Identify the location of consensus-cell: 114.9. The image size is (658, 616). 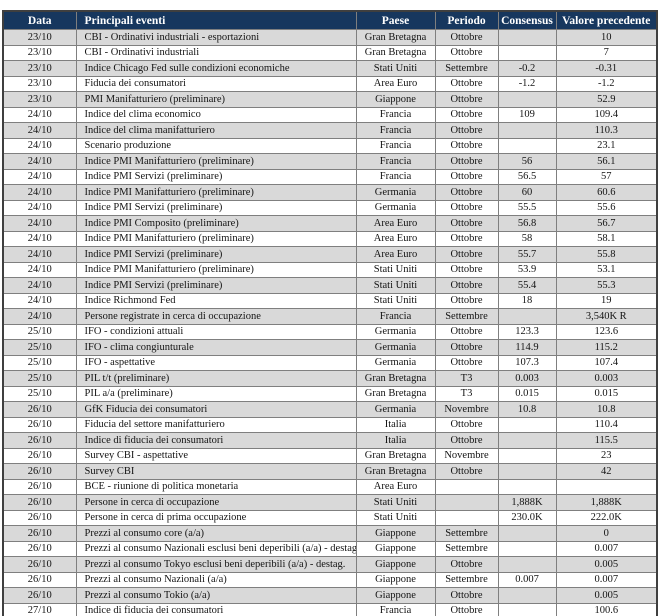
(527, 347).